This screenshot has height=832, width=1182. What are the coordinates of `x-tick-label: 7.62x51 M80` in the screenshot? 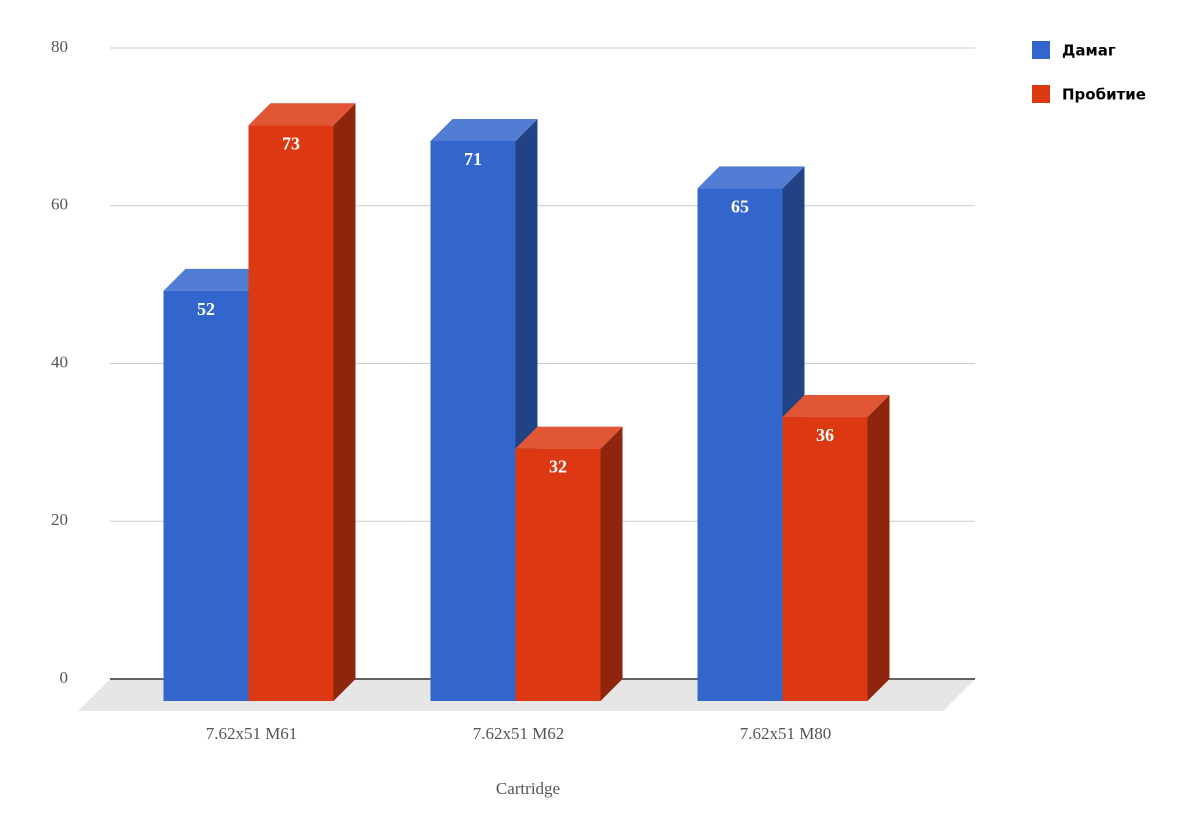 It's located at (786, 733).